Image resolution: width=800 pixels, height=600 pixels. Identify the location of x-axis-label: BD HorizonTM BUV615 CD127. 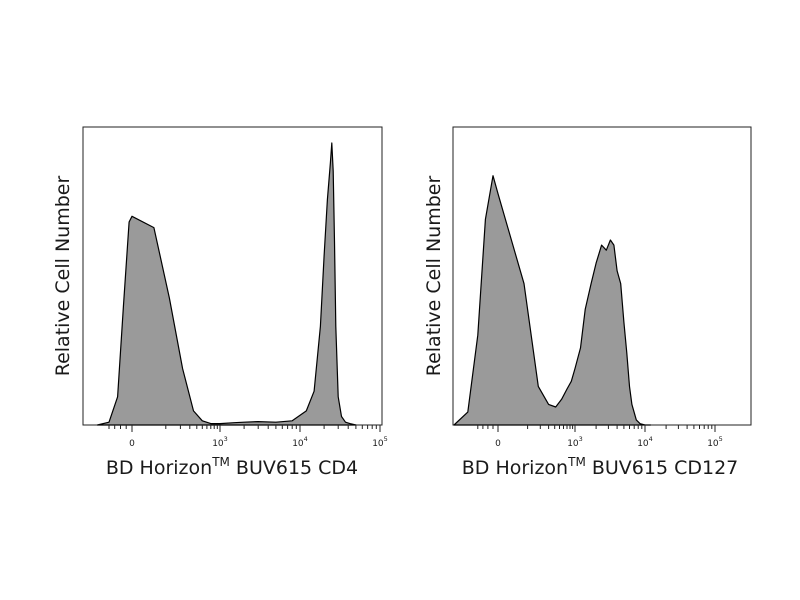
(600, 467).